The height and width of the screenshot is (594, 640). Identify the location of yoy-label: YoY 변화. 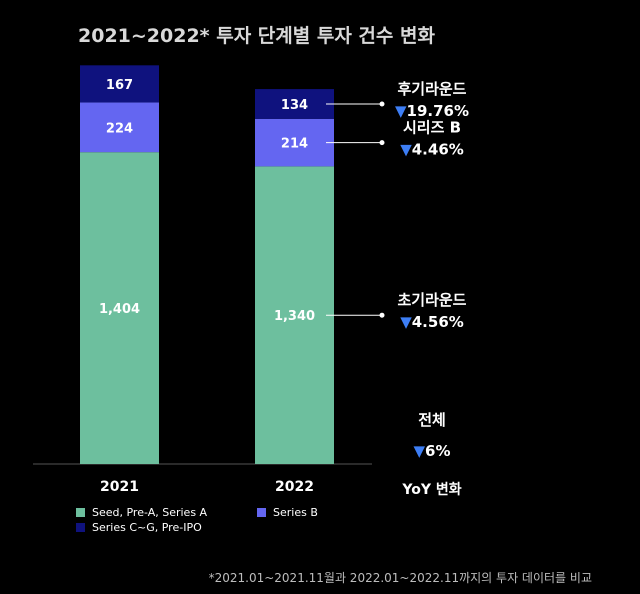
(431, 490).